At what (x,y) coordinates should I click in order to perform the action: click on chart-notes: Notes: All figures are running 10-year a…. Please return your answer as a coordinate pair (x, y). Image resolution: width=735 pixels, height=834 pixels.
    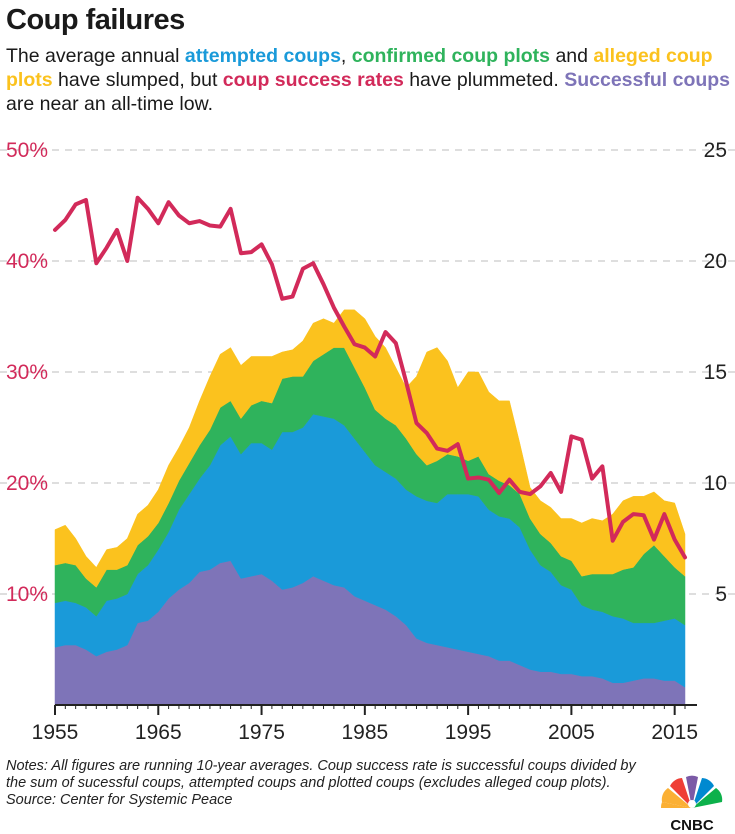
    Looking at the image, I should click on (326, 783).